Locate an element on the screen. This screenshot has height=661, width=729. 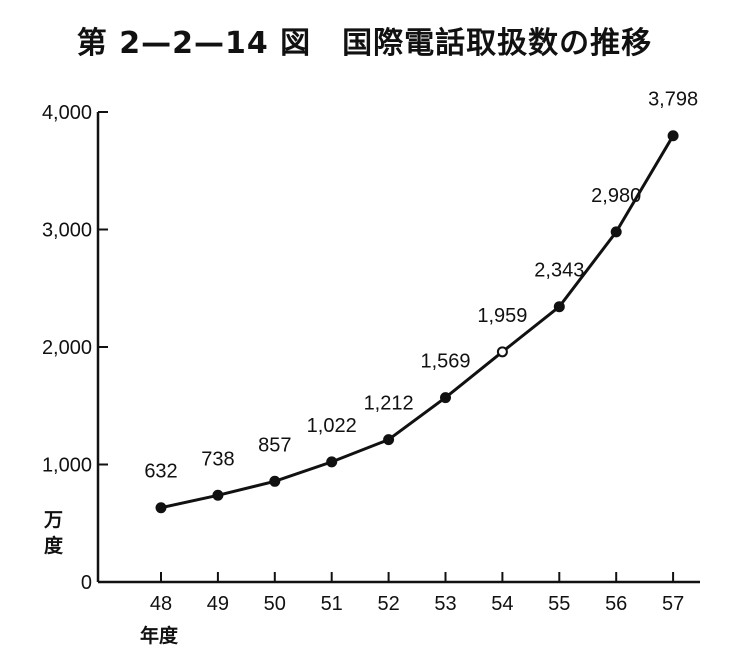
data-label: 3,798 is located at coordinates (673, 100).